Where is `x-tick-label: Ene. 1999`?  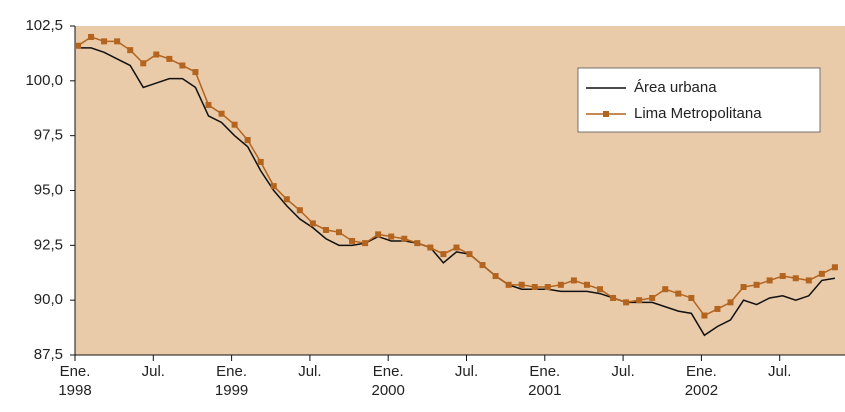
x-tick-label: Ene. 1999 is located at coordinates (231, 381).